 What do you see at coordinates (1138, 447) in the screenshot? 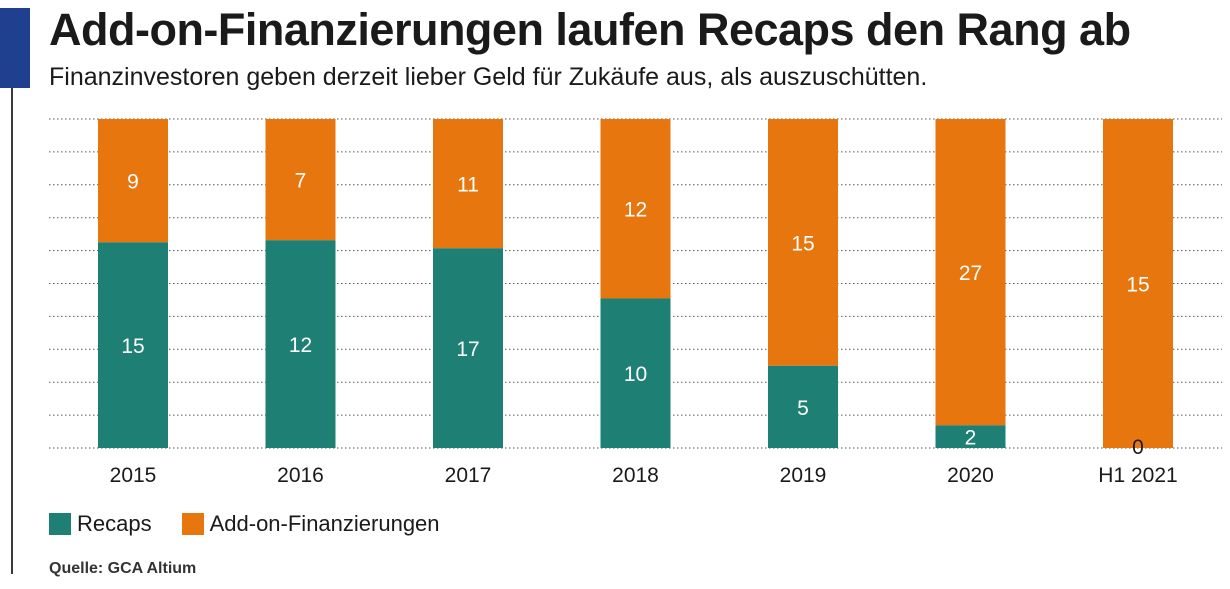
I see `value-label-recaps: 0` at bounding box center [1138, 447].